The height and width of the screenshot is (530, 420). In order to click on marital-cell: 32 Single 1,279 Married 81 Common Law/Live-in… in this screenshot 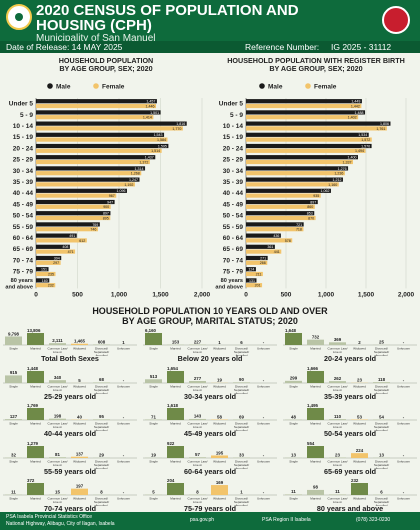, I will do `click(70, 459)`.